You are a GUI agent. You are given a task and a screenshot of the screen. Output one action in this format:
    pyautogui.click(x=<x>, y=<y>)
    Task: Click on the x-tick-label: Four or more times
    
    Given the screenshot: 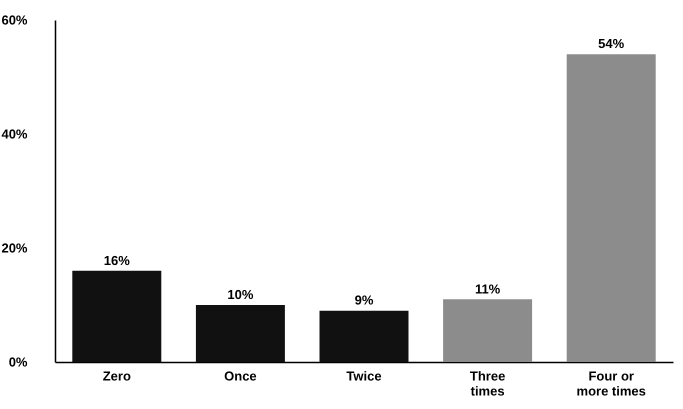 What is the action you would take?
    pyautogui.click(x=611, y=383)
    